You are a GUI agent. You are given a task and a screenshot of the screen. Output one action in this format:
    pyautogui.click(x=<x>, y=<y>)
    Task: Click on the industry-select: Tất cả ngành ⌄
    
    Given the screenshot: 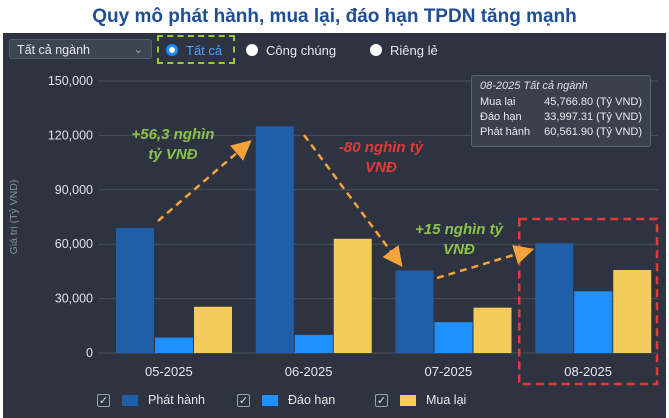 What is the action you would take?
    pyautogui.click(x=80, y=49)
    